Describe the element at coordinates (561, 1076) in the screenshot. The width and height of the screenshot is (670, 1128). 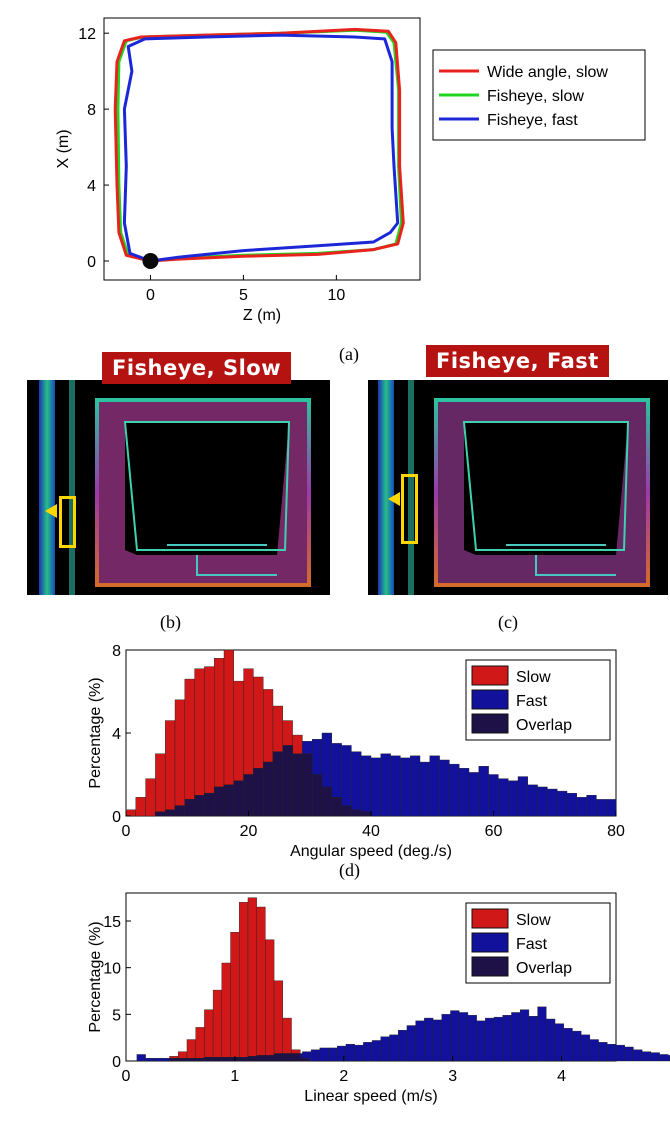
I see `x-tick-label: 4` at that location.